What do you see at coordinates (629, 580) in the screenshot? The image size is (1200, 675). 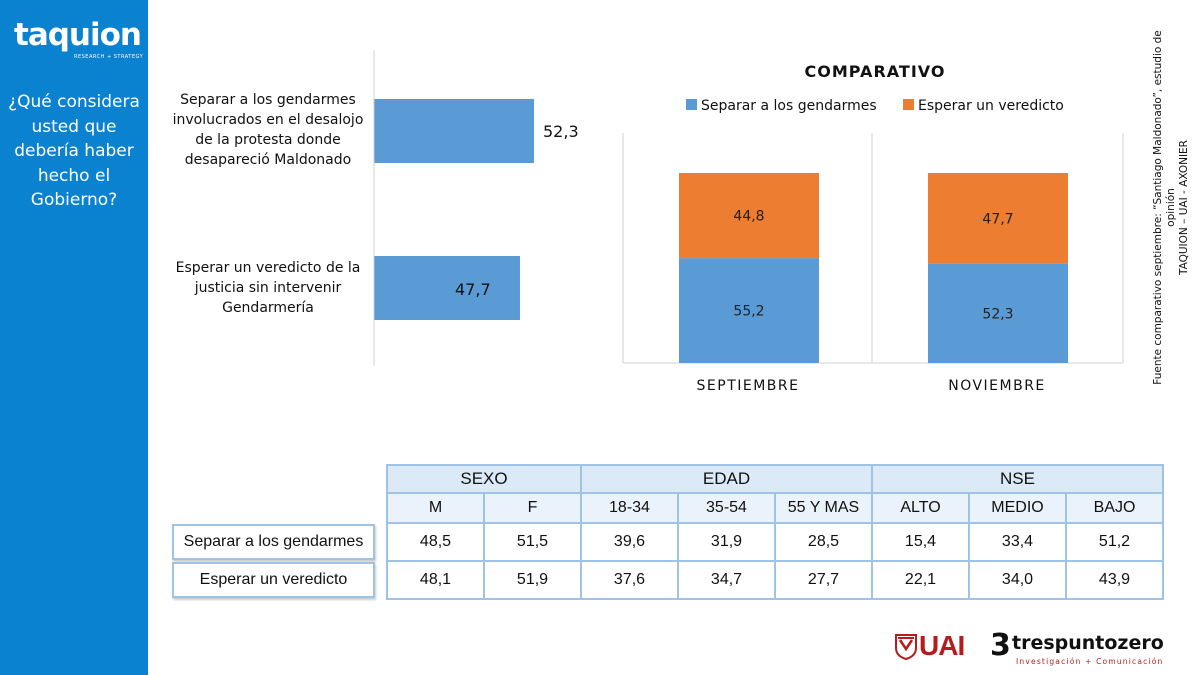 I see `table-cell: 37,6` at bounding box center [629, 580].